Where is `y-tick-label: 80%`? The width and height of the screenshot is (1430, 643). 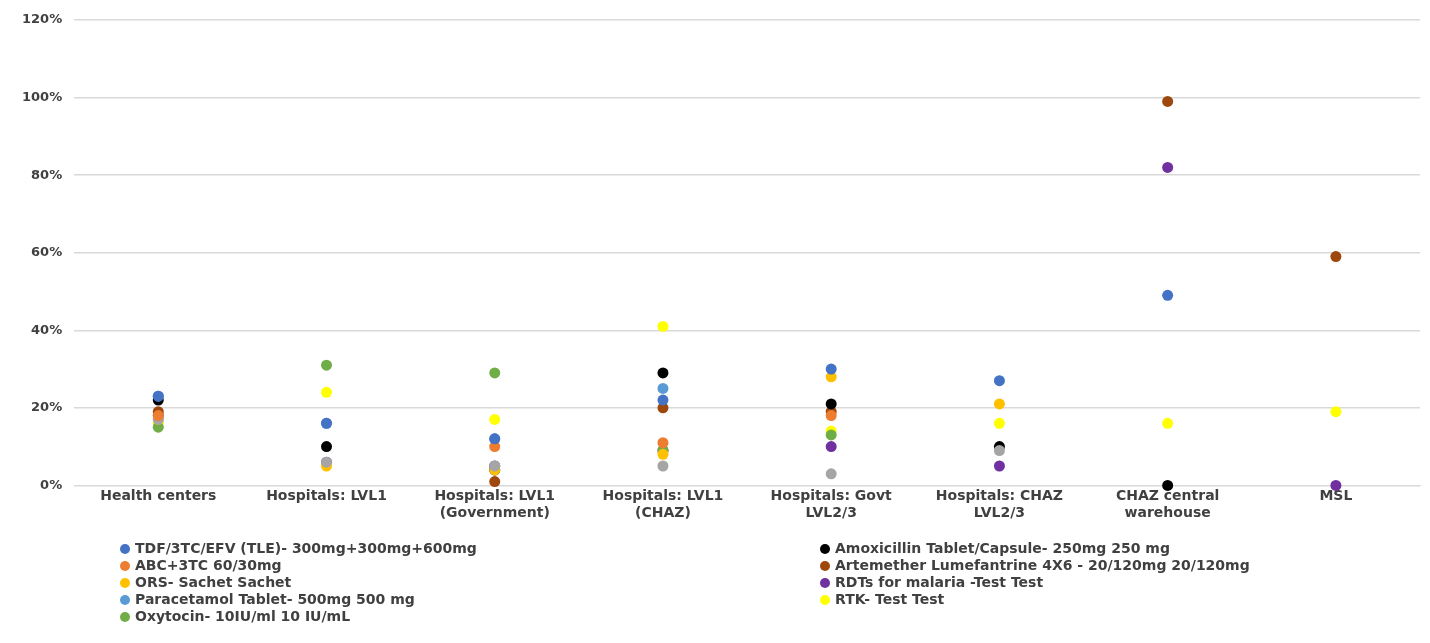
y-tick-label: 80% is located at coordinates (47, 174).